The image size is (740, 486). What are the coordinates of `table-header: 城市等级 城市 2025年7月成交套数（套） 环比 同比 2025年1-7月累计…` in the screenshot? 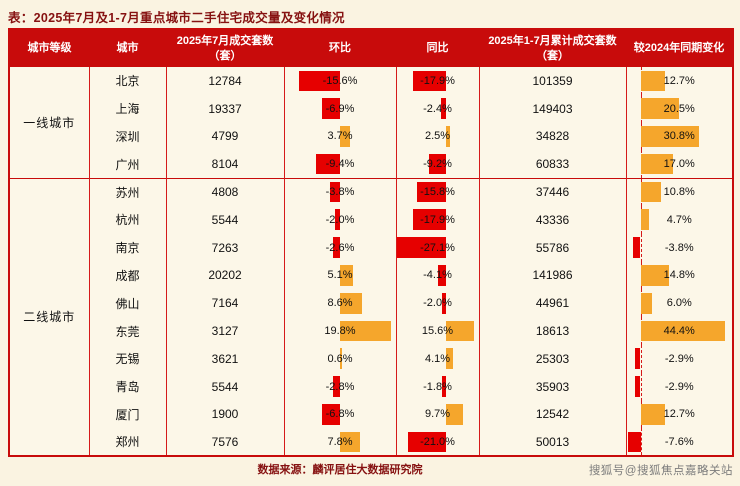 It's located at (371, 48).